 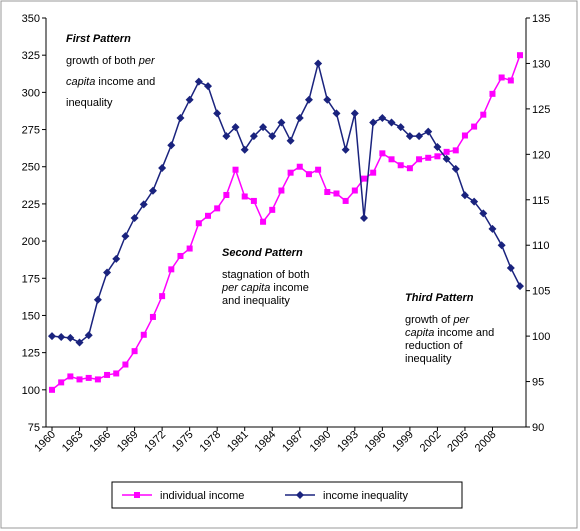 I want to click on annotation-text: income and, so click(x=125, y=82).